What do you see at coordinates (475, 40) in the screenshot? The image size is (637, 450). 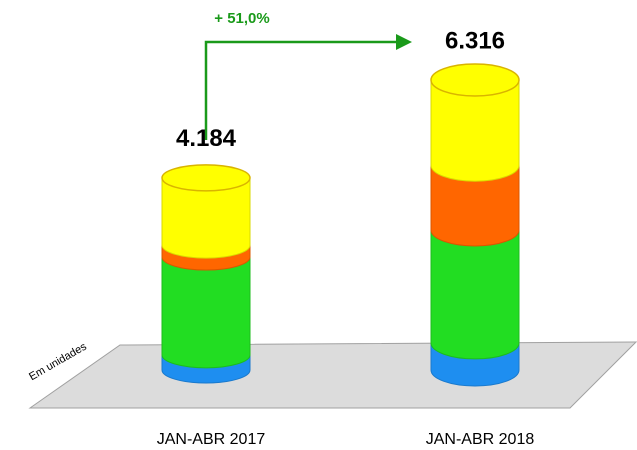 I see `total-label: 6.316` at bounding box center [475, 40].